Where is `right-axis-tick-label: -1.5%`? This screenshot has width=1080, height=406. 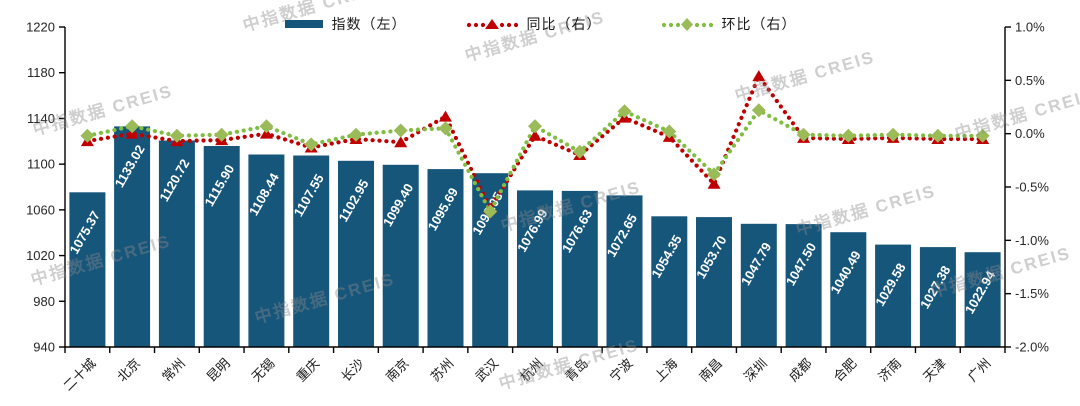 right-axis-tick-label: -1.5% is located at coordinates (1032, 293).